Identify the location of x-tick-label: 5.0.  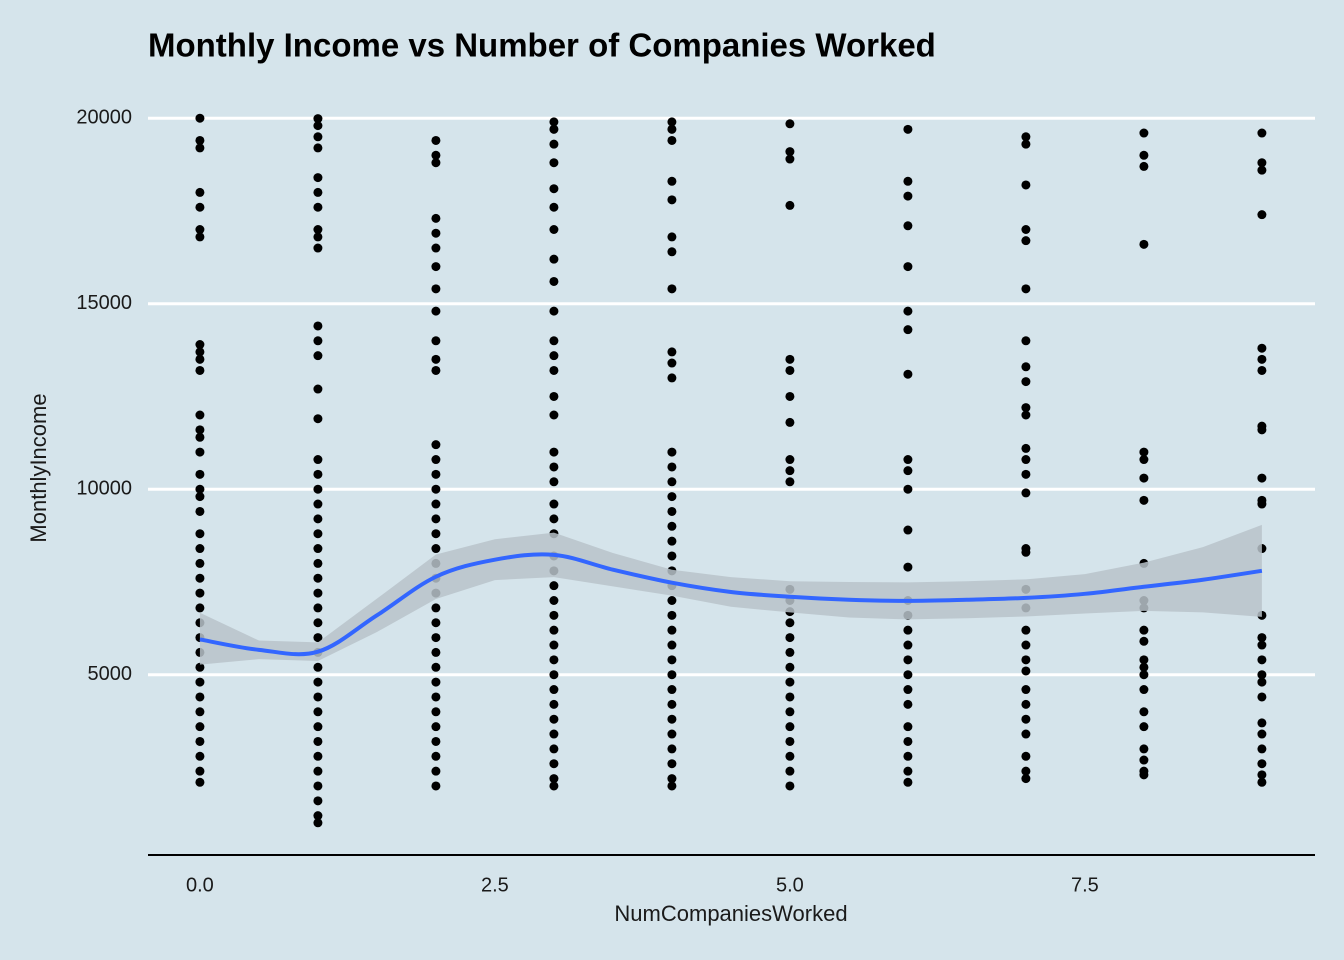
(790, 885).